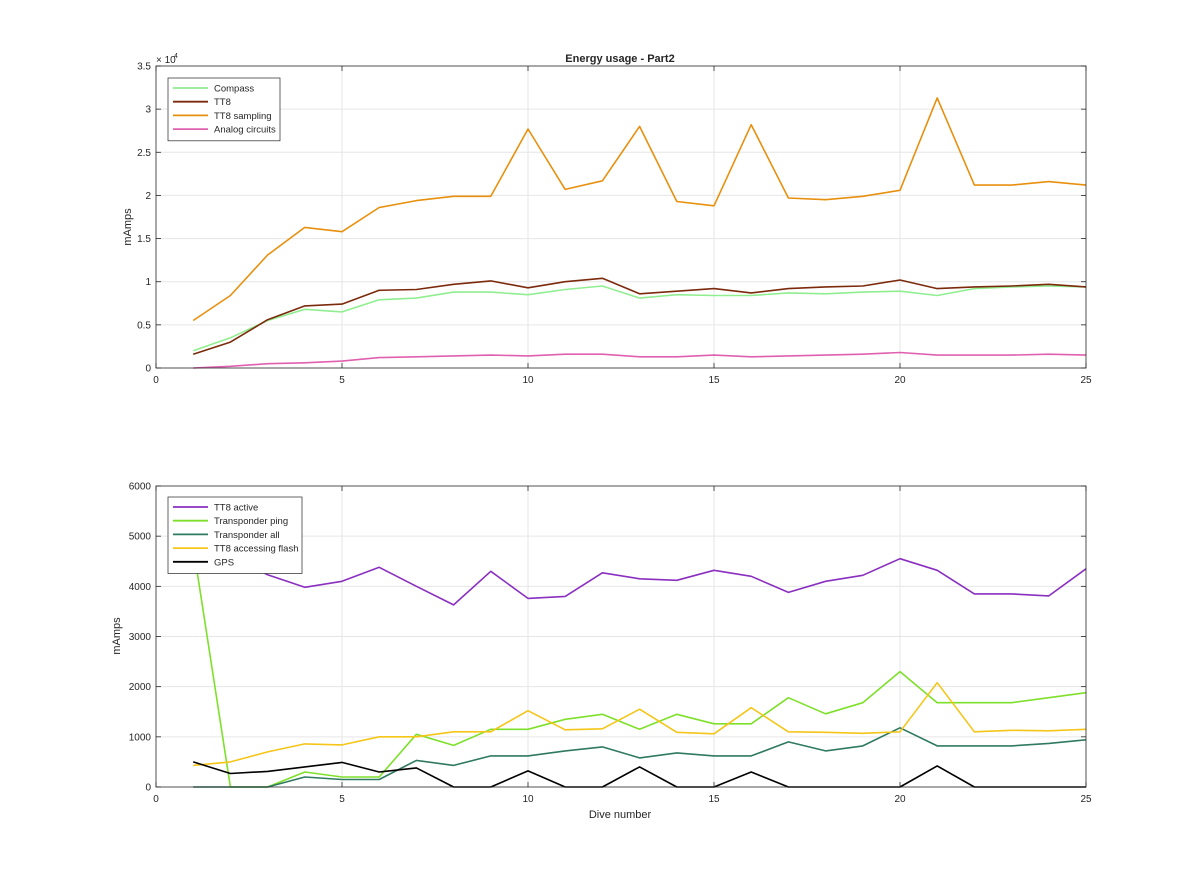 This screenshot has height=885, width=1200. I want to click on series-line-tt8-active, so click(640, 578).